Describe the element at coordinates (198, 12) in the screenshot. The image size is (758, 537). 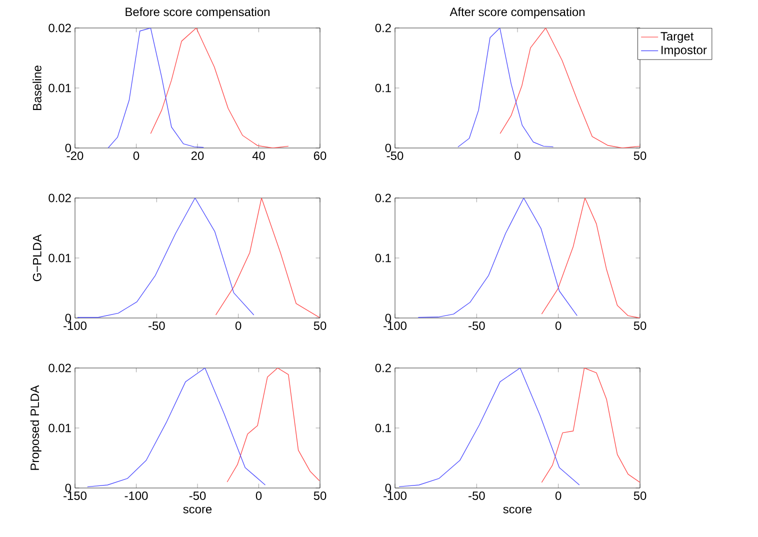
I see `chart-title: Before score compensation` at that location.